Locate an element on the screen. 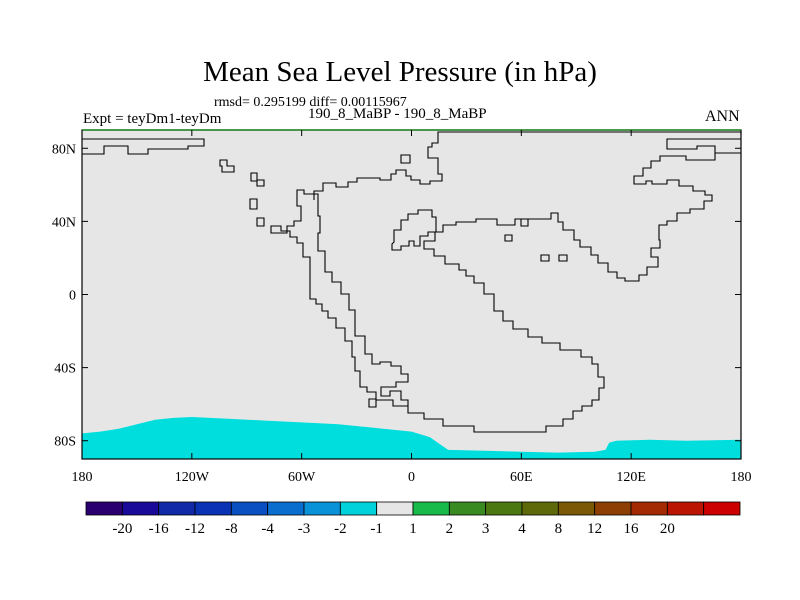 The image size is (800, 600). colorbar: -20 -16 -12 -8 -4 -3 -2 -1 1 2 3 4 8 12 16 20 is located at coordinates (413, 519).